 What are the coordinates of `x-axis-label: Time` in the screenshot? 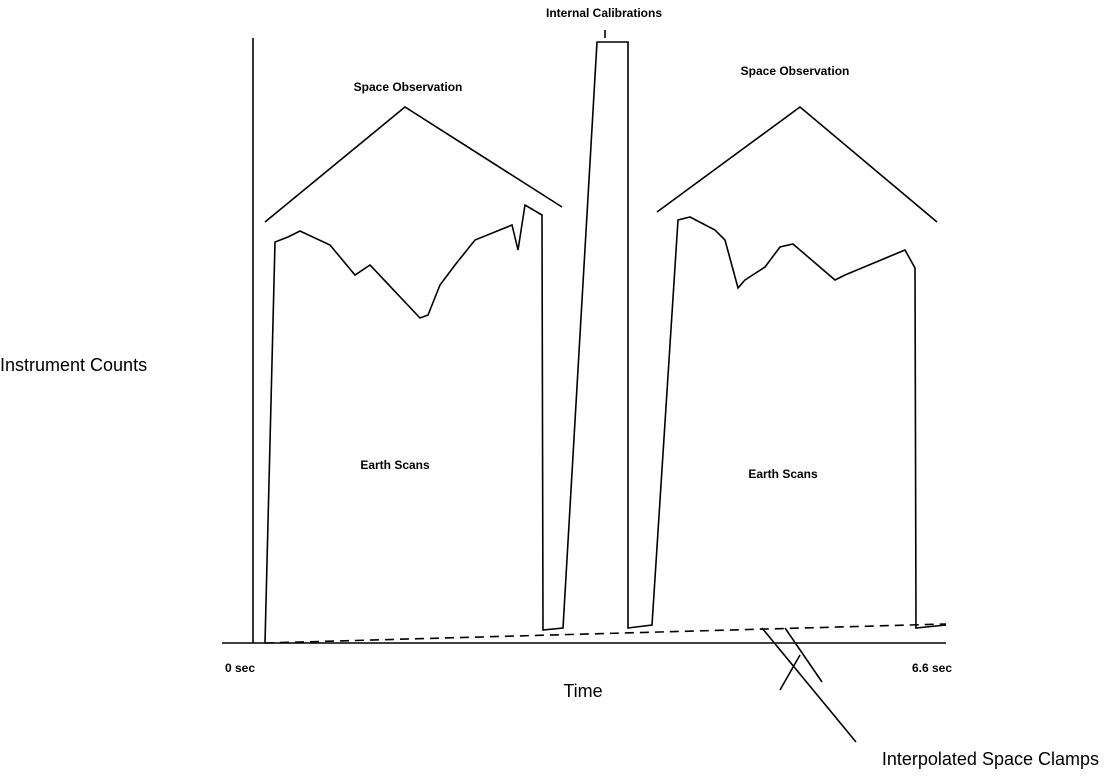 It's located at (582, 691).